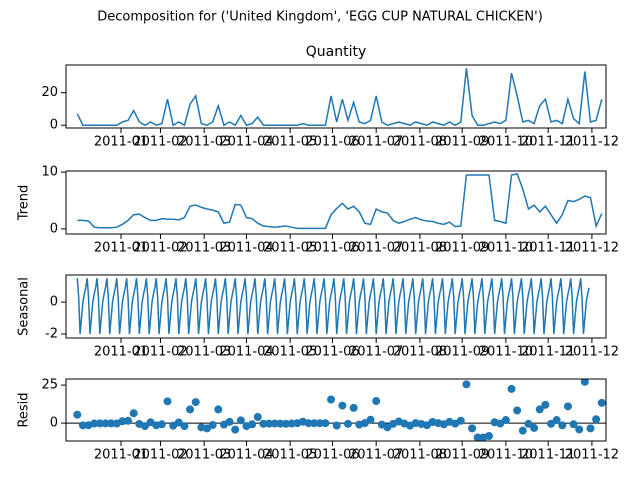  Describe the element at coordinates (51, 334) in the screenshot. I see `y-tick-label: -2` at that location.